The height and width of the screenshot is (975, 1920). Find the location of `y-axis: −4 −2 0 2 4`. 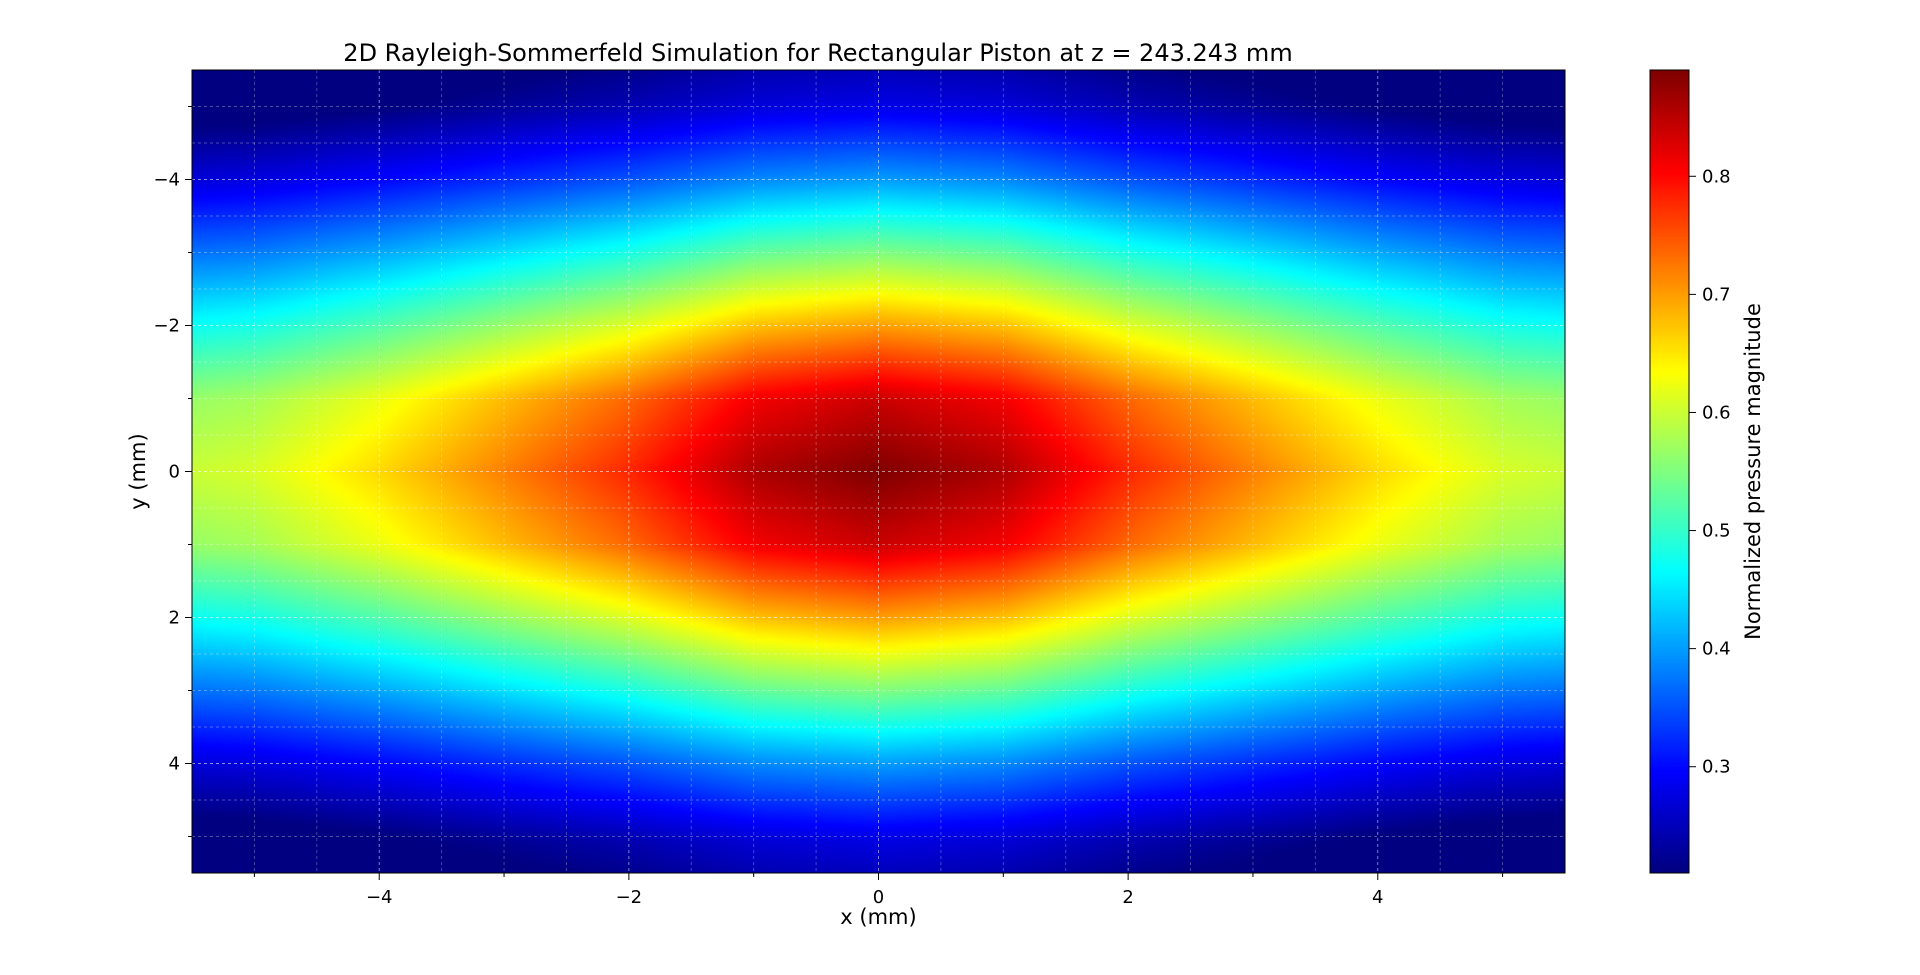

y-axis: −4 −2 0 2 4 is located at coordinates (172, 471).